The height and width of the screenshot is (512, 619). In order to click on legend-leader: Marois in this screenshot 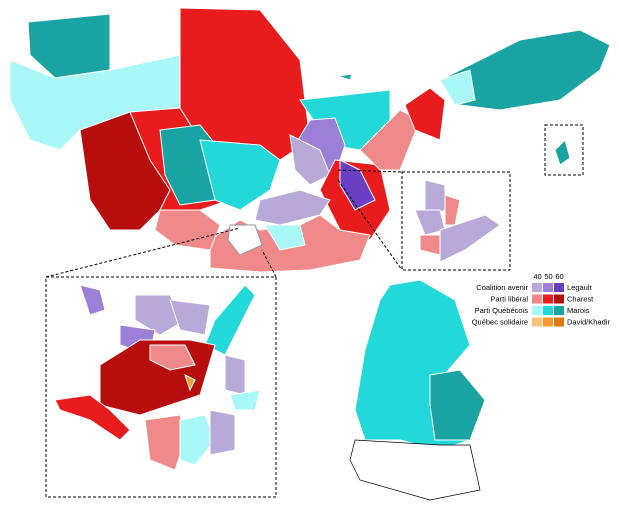, I will do `click(578, 310)`.